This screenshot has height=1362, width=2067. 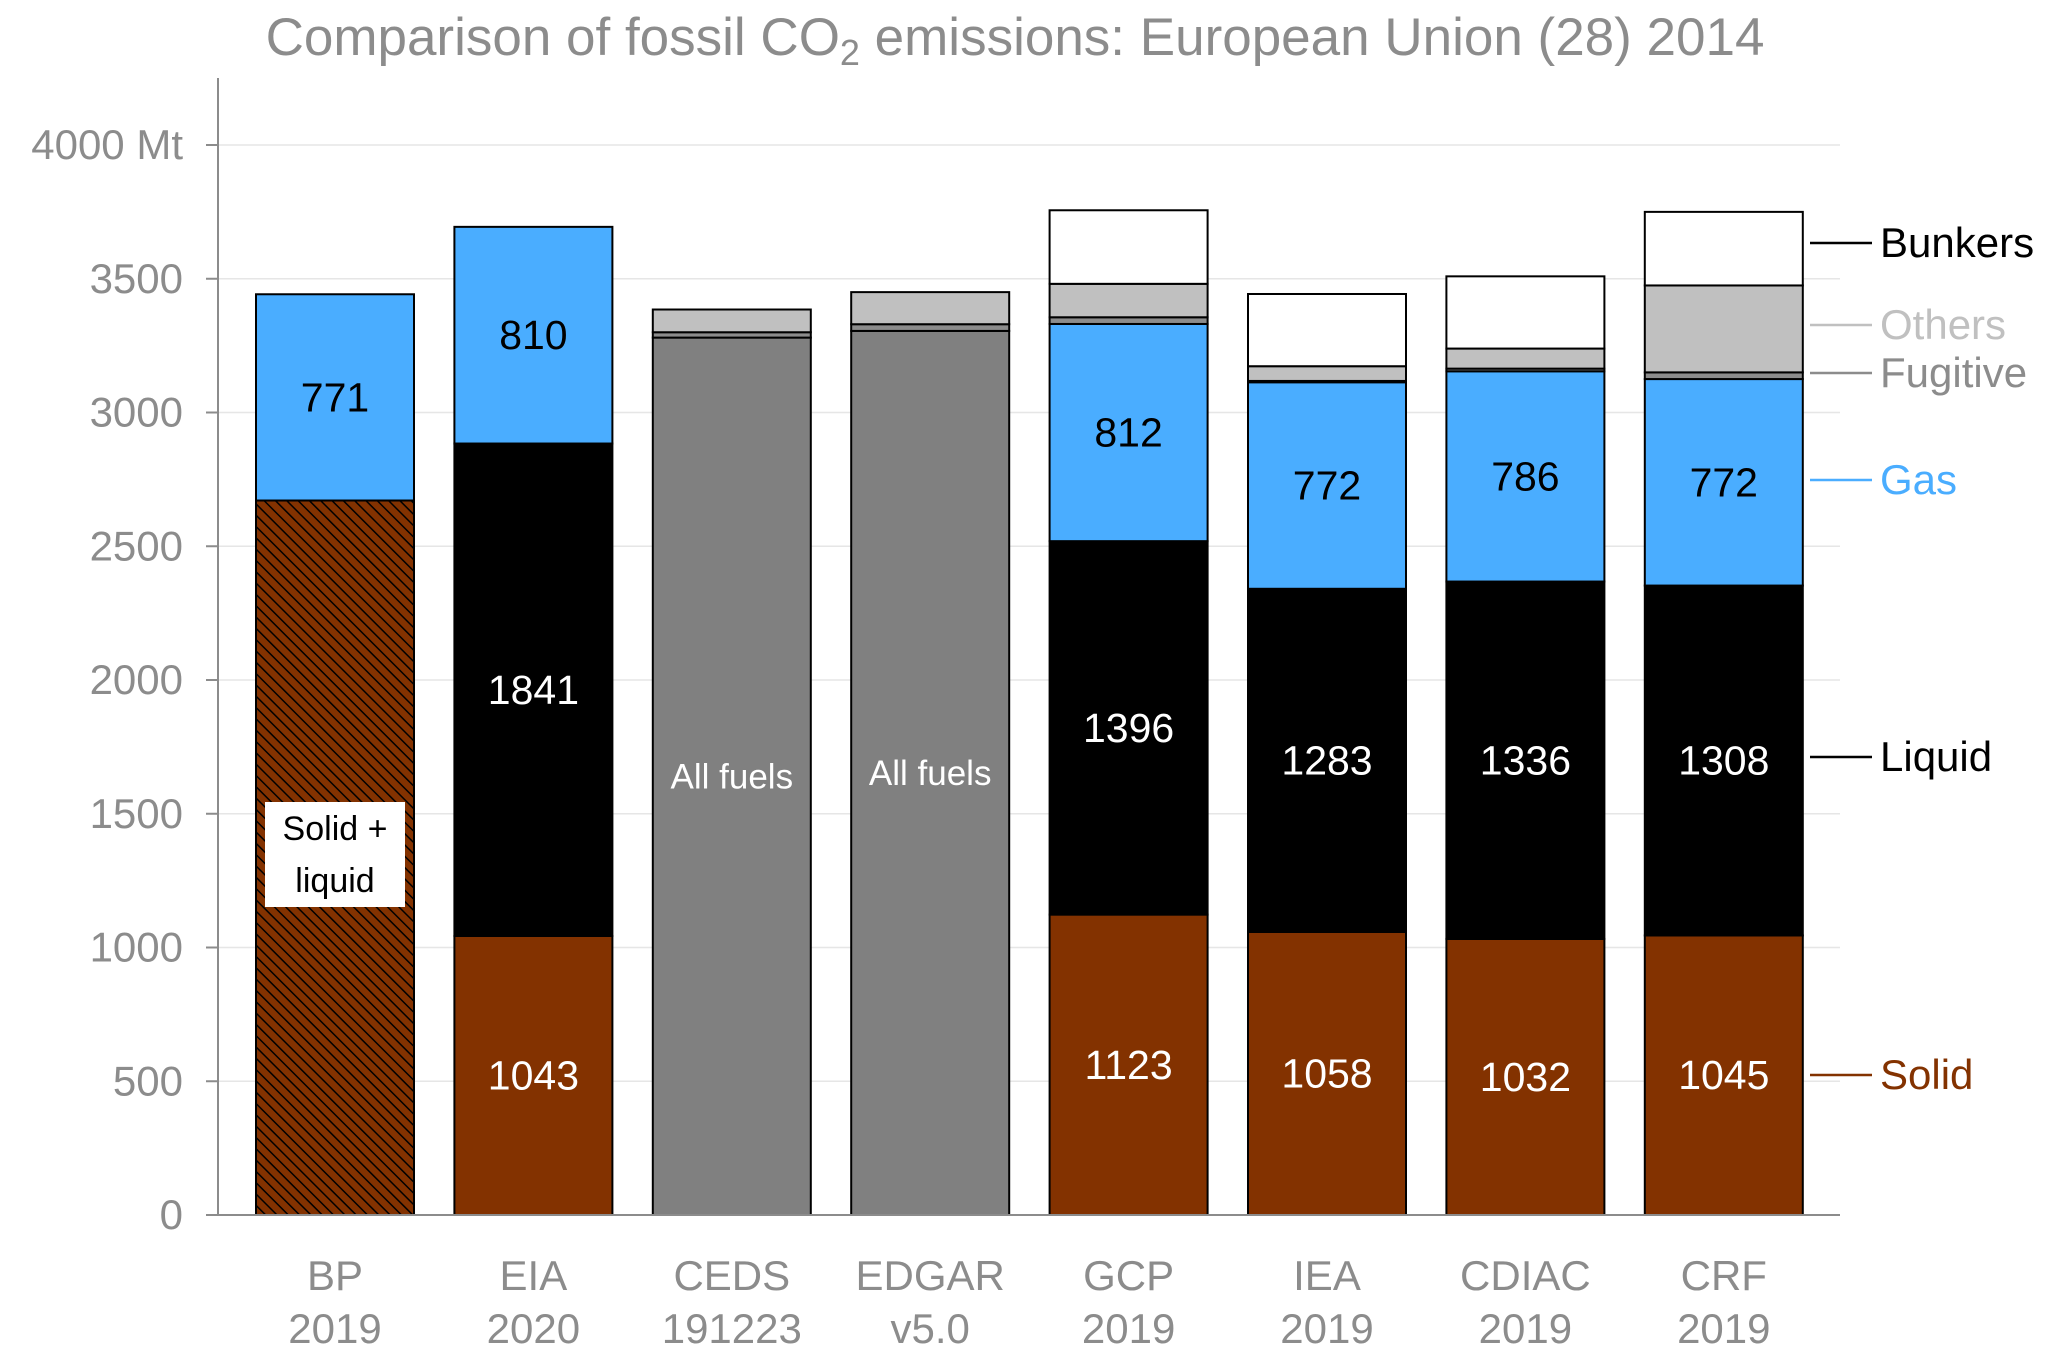 What do you see at coordinates (1936, 756) in the screenshot?
I see `legend-label: Liquid` at bounding box center [1936, 756].